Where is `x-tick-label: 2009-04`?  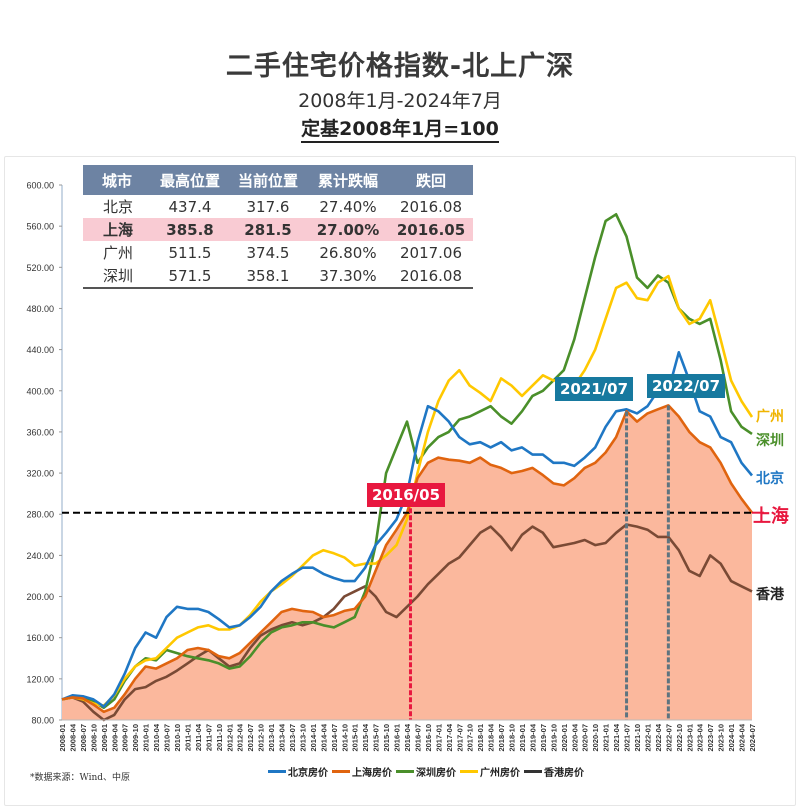
x-tick-label: 2009-04 is located at coordinates (114, 737).